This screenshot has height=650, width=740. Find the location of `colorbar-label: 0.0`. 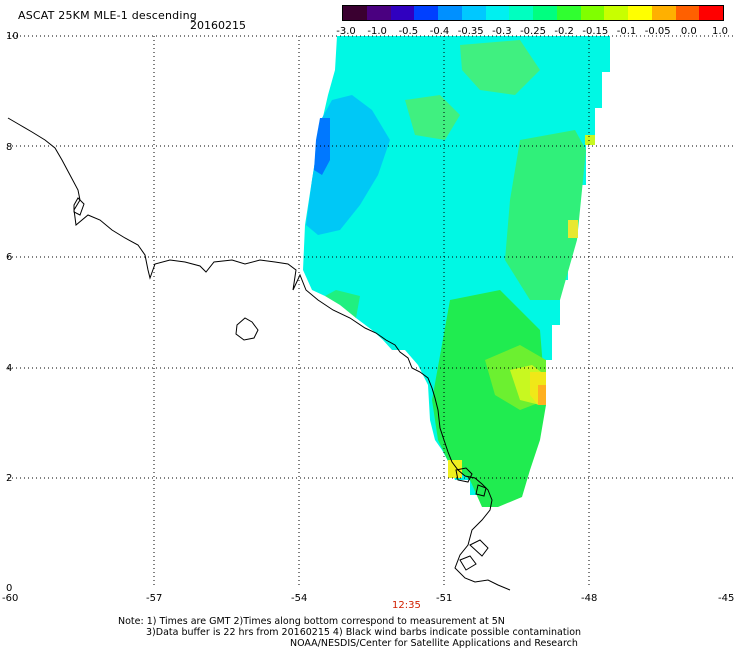

colorbar-label: 0.0 is located at coordinates (688, 31).